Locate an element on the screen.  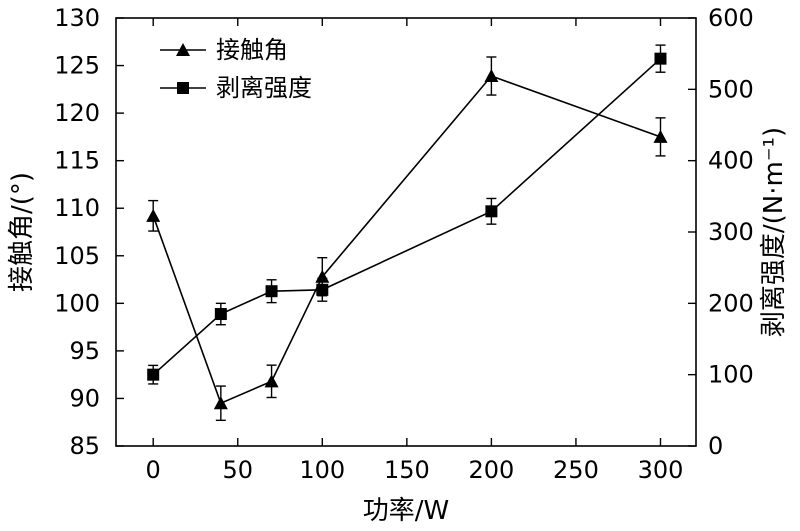
y-right-tick-label: 300 is located at coordinates (731, 232).